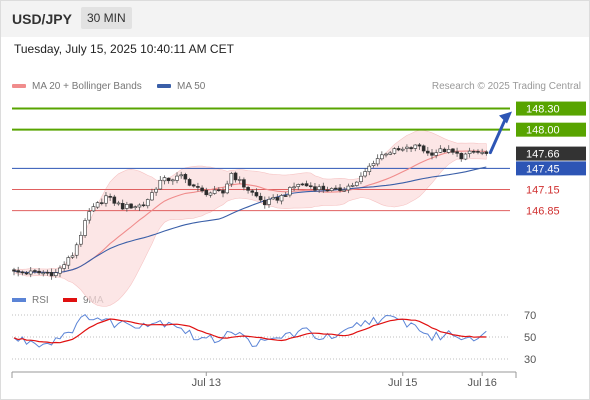  I want to click on ma50-swatch, so click(164, 86).